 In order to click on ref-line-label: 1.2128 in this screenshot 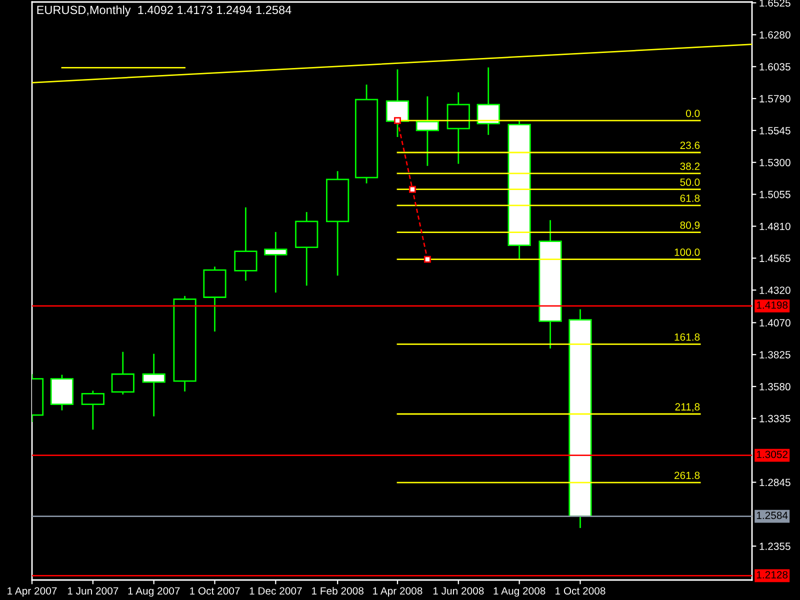, I will do `click(772, 574)`.